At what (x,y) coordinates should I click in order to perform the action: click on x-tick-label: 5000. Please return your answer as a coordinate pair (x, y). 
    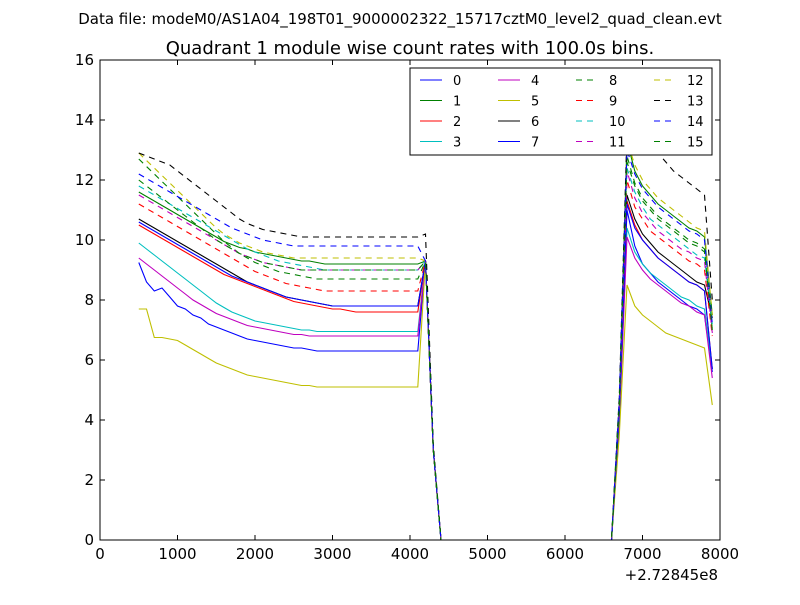
    Looking at the image, I should click on (487, 554).